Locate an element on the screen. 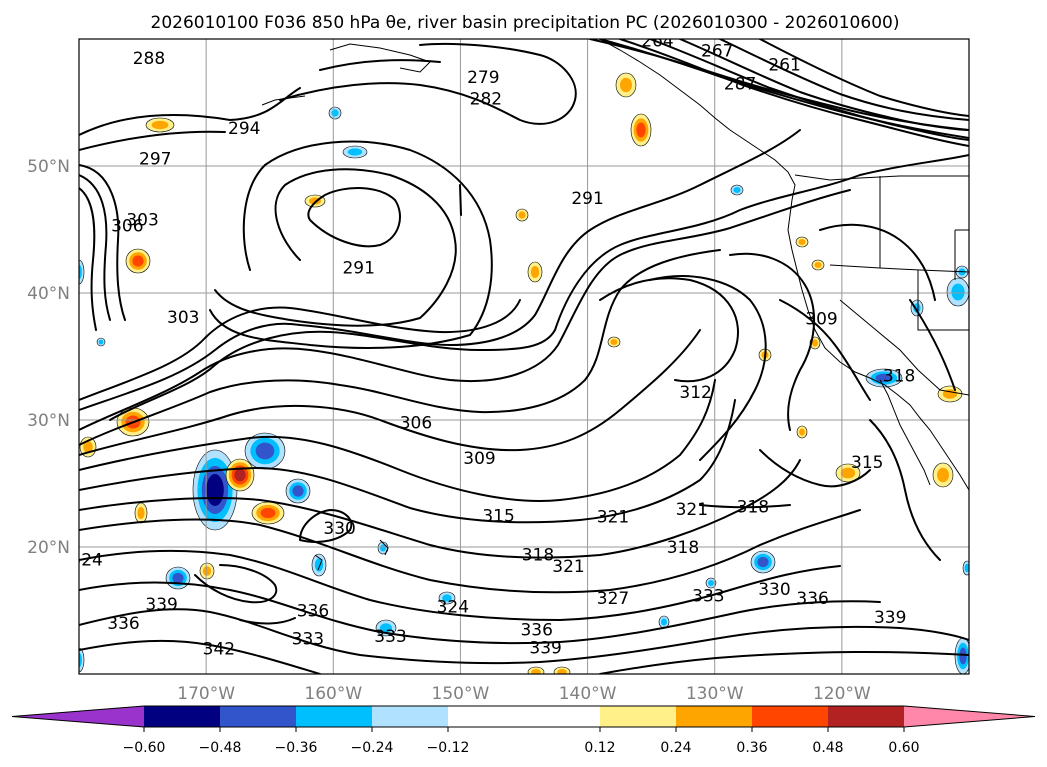 This screenshot has height=767, width=1047. colorbar-tick-label: −0.24 is located at coordinates (372, 748).